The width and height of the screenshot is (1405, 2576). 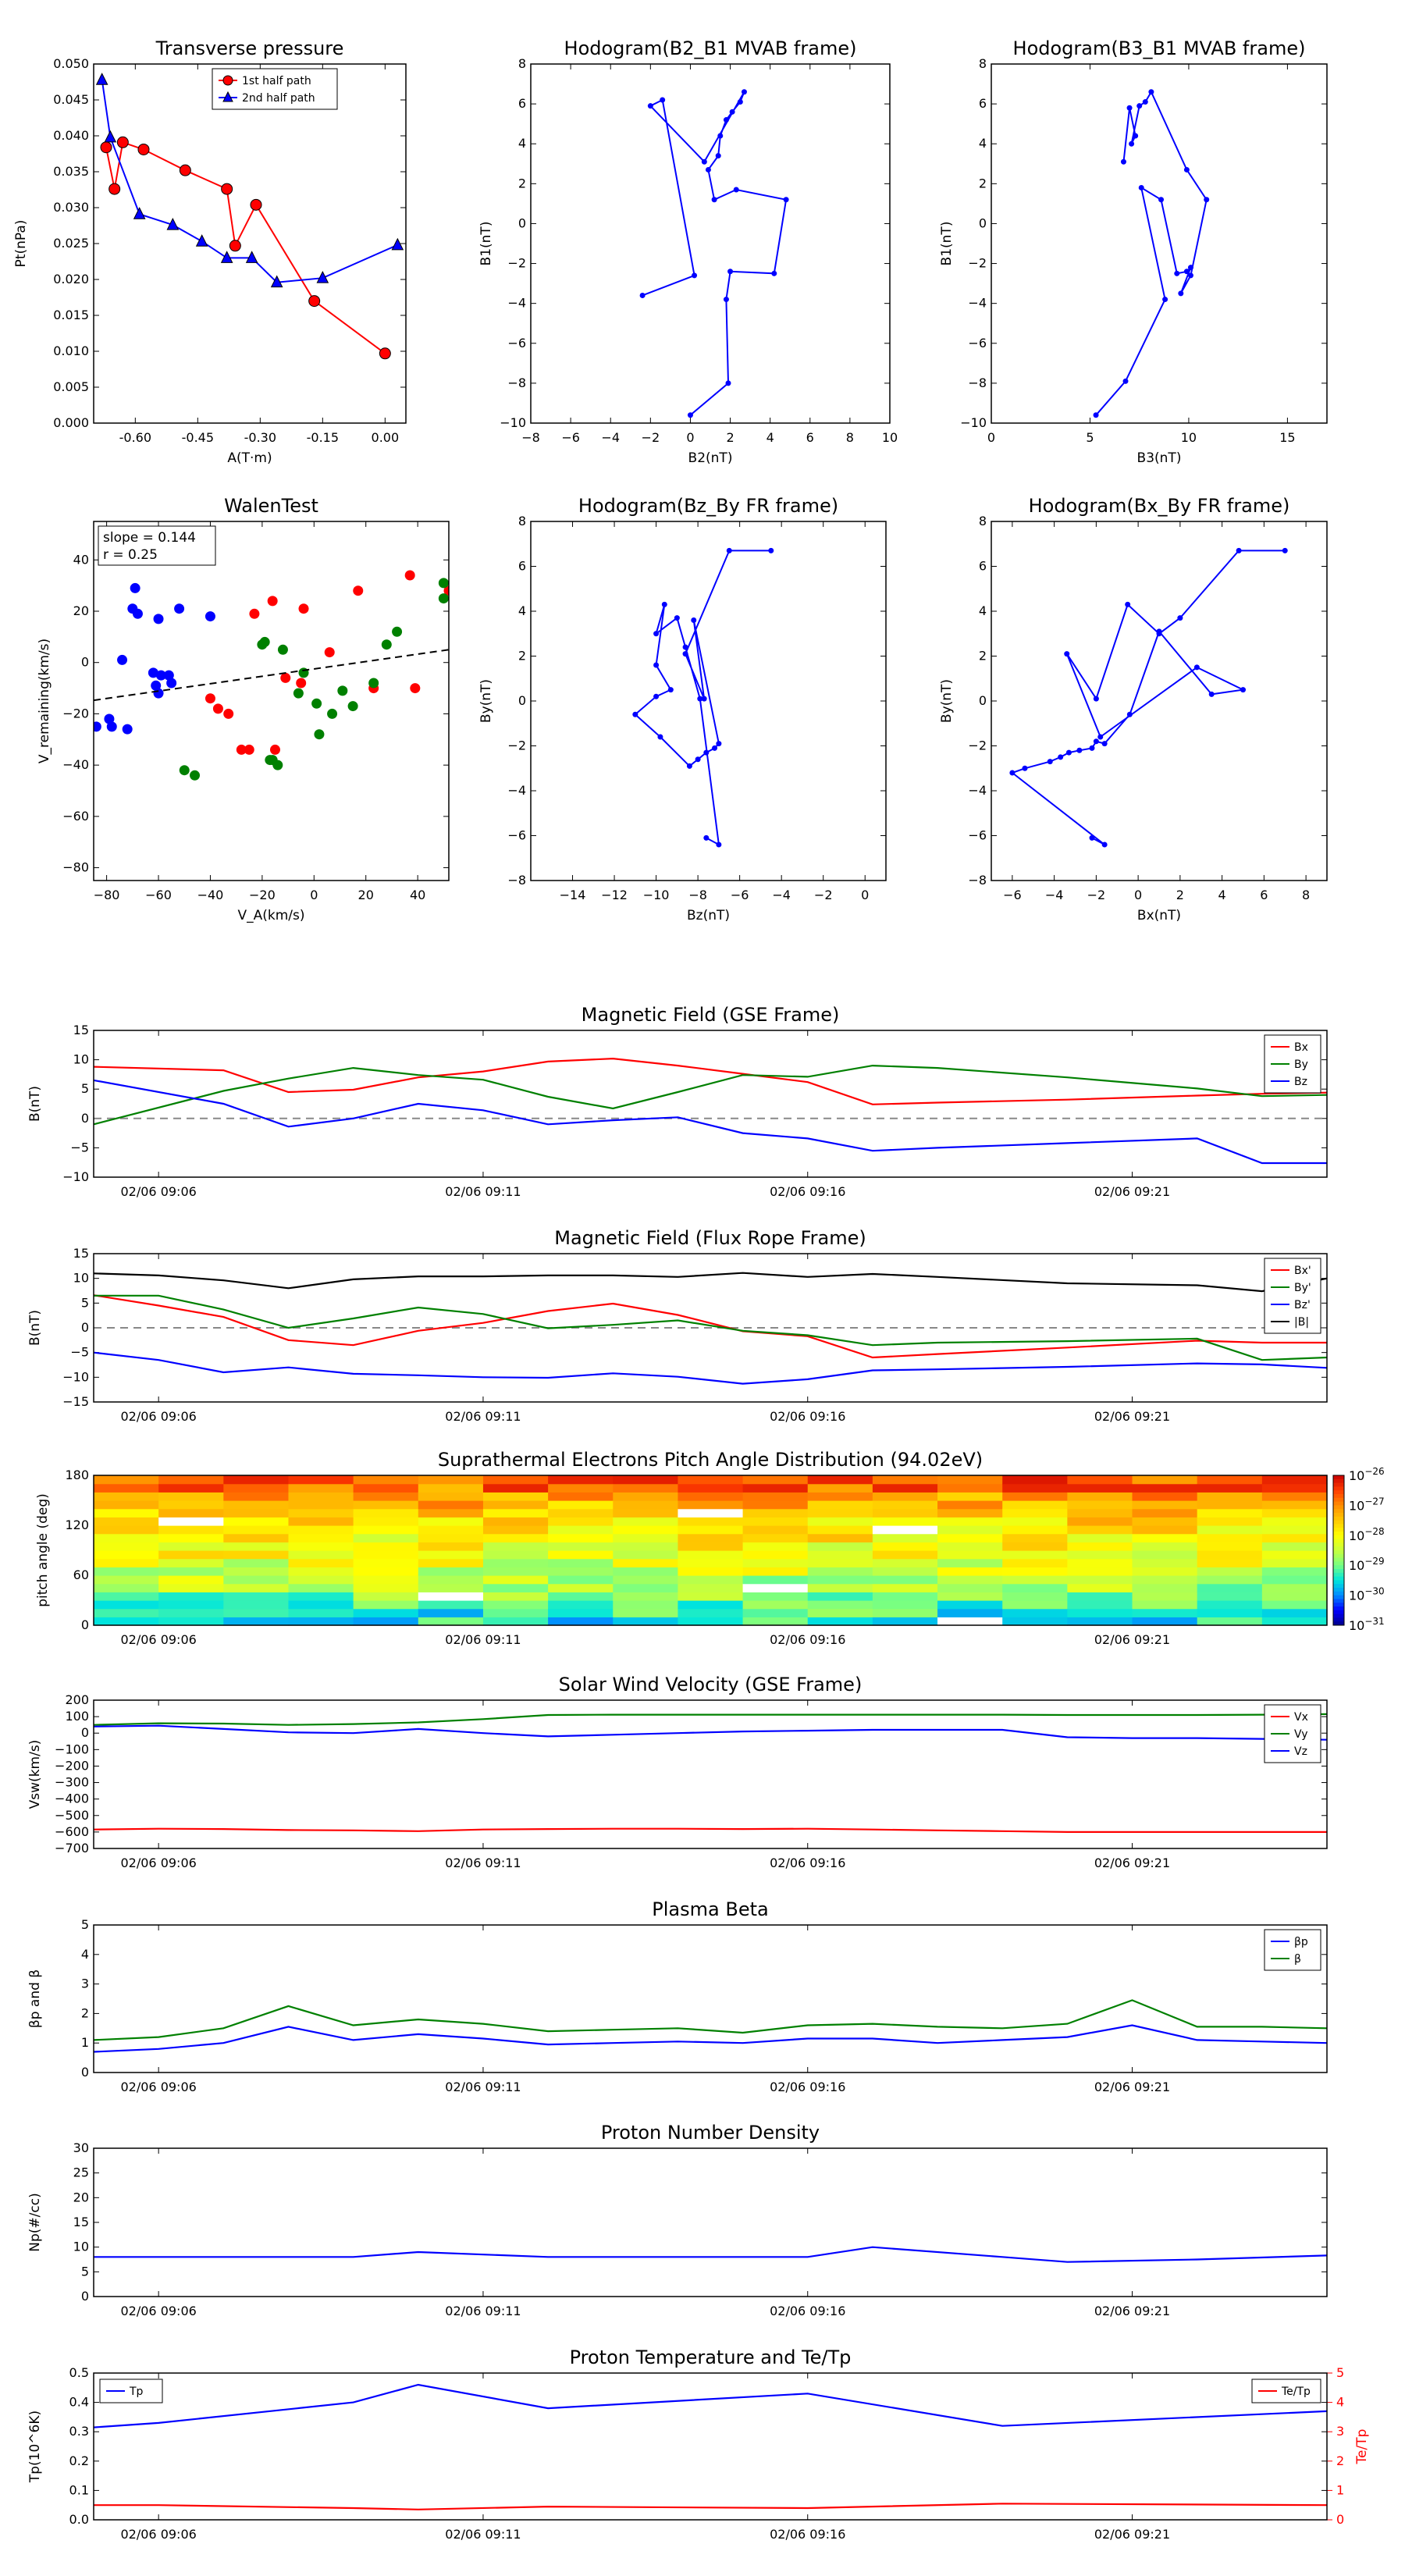 I want to click on y-tick-label: 0.010, so click(x=71, y=350).